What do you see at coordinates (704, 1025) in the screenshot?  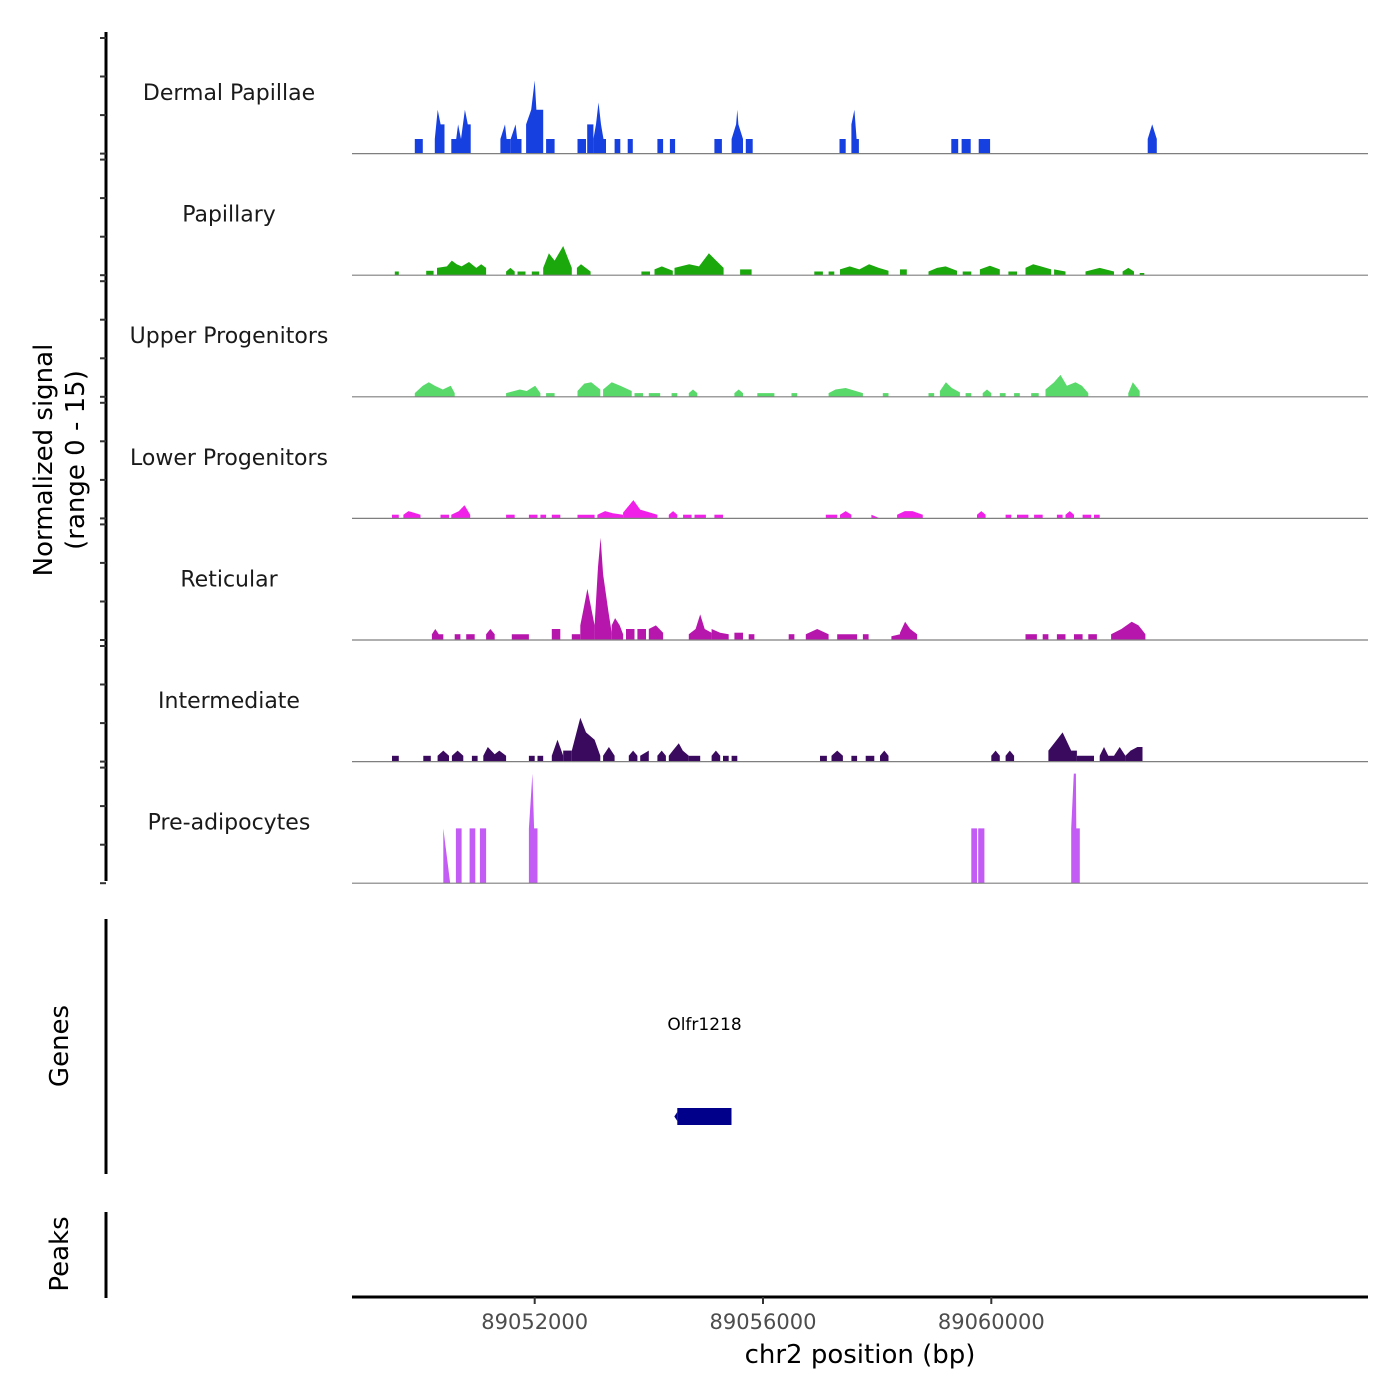 I see `gene-label: Olfr1218` at bounding box center [704, 1025].